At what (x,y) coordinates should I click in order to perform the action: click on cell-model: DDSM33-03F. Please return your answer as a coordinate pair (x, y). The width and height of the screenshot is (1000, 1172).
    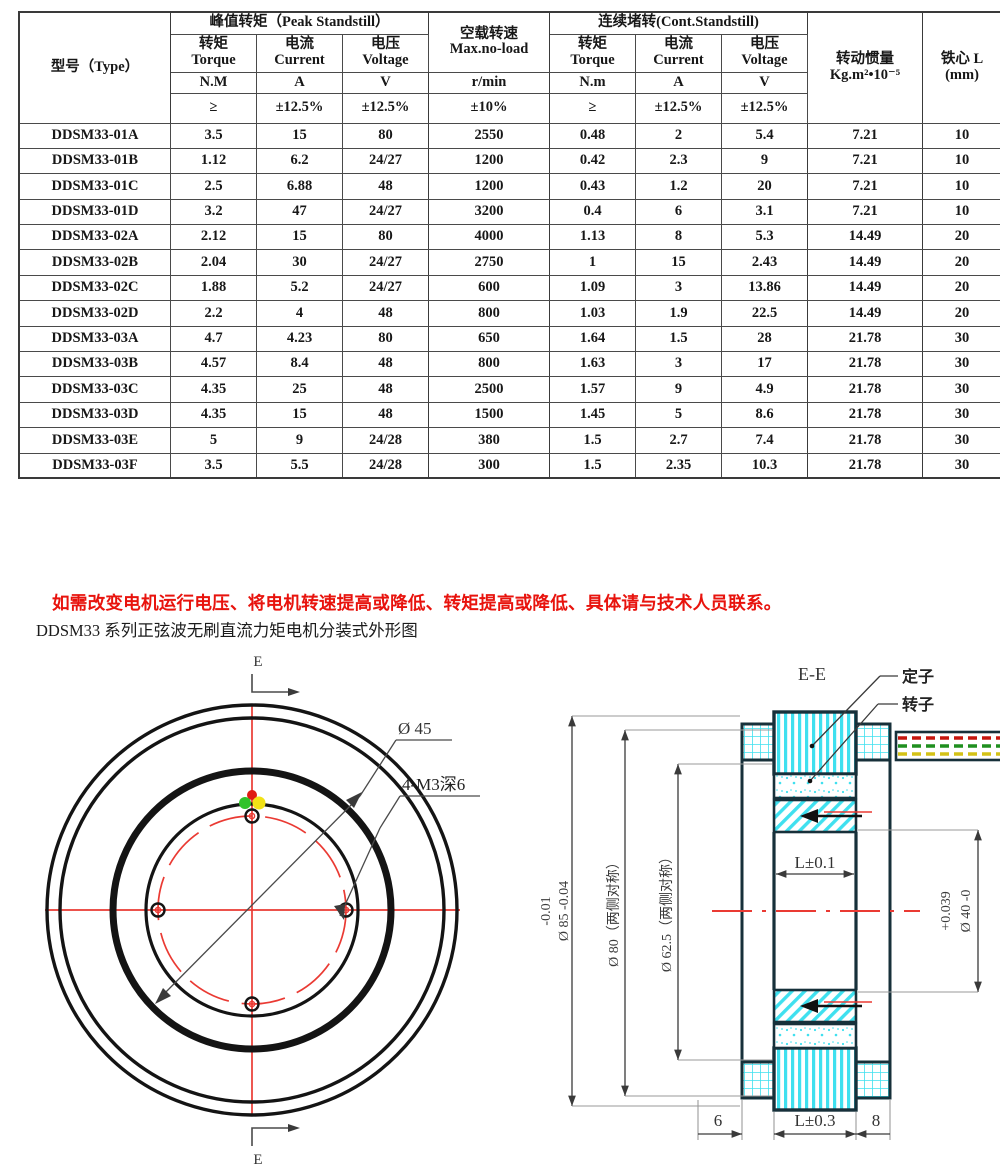
    Looking at the image, I should click on (94, 466).